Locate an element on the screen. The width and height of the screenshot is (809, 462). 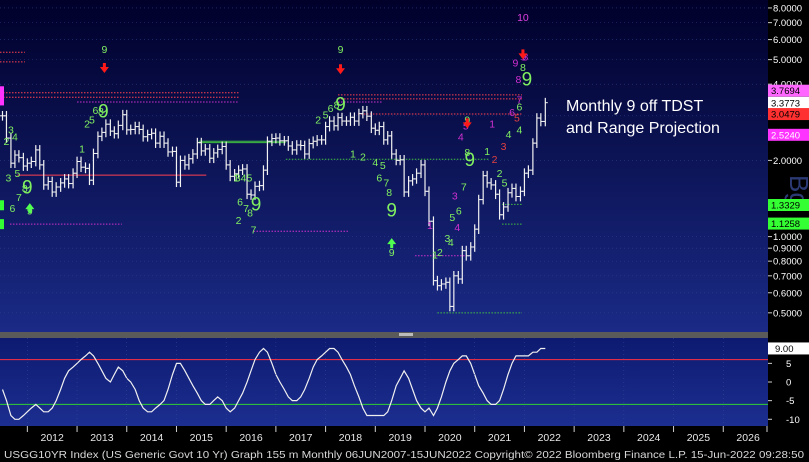
price-tick-label: 8.0000 is located at coordinates (787, 8).